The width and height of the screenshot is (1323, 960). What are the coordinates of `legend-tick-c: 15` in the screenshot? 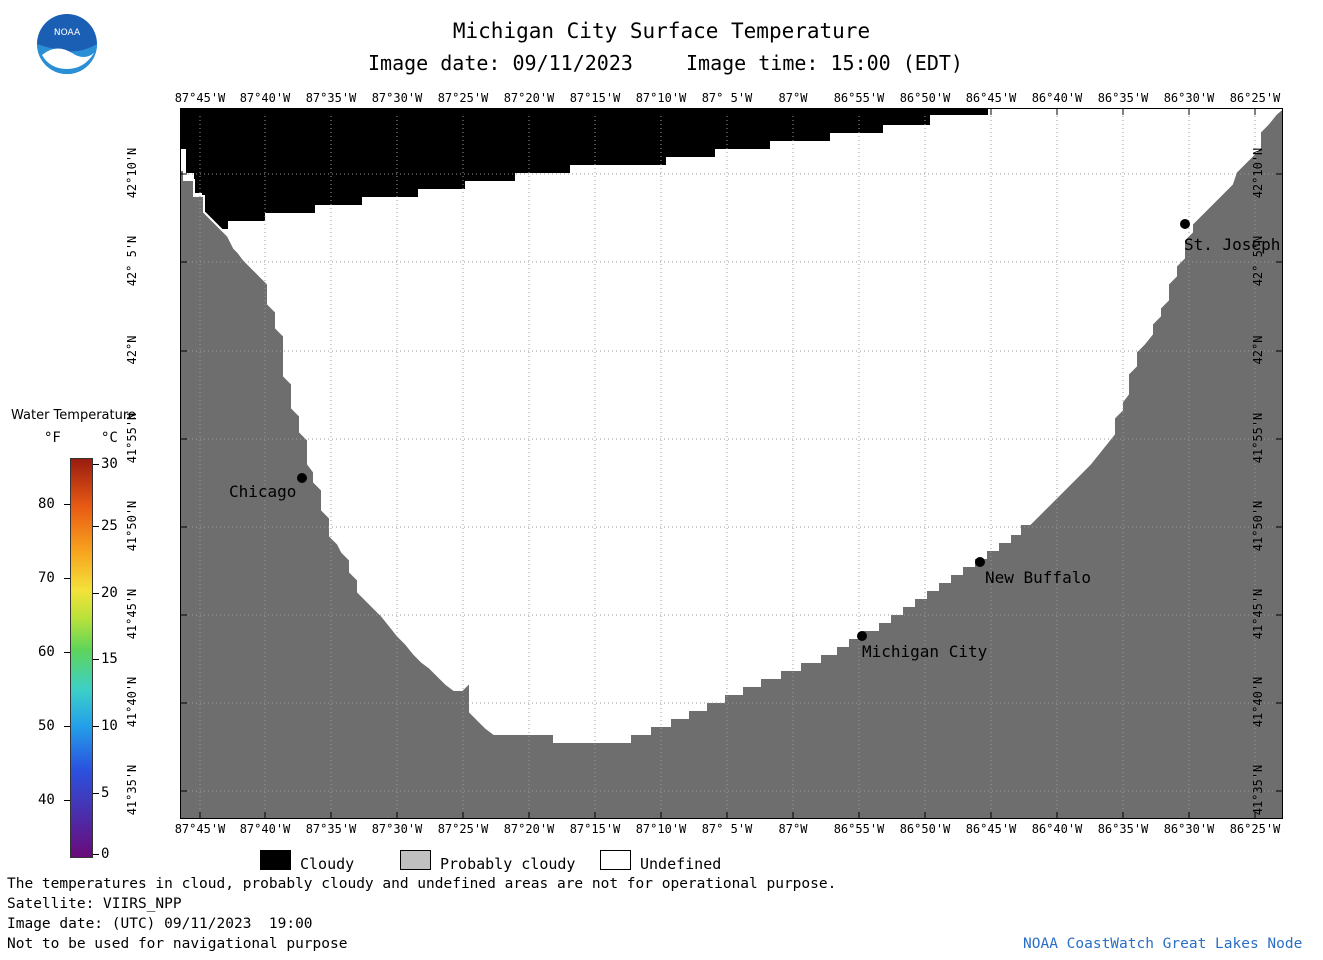 It's located at (109, 659).